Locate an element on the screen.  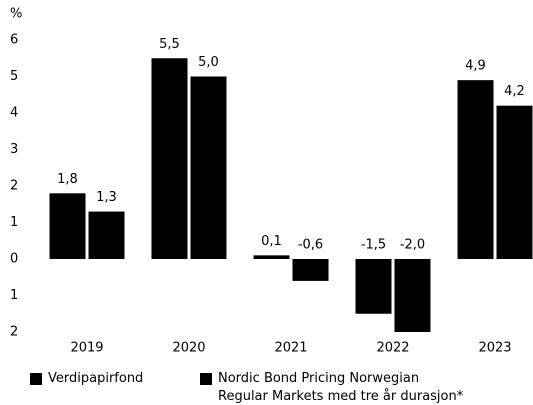
y-tick-label: 4 is located at coordinates (14, 113).